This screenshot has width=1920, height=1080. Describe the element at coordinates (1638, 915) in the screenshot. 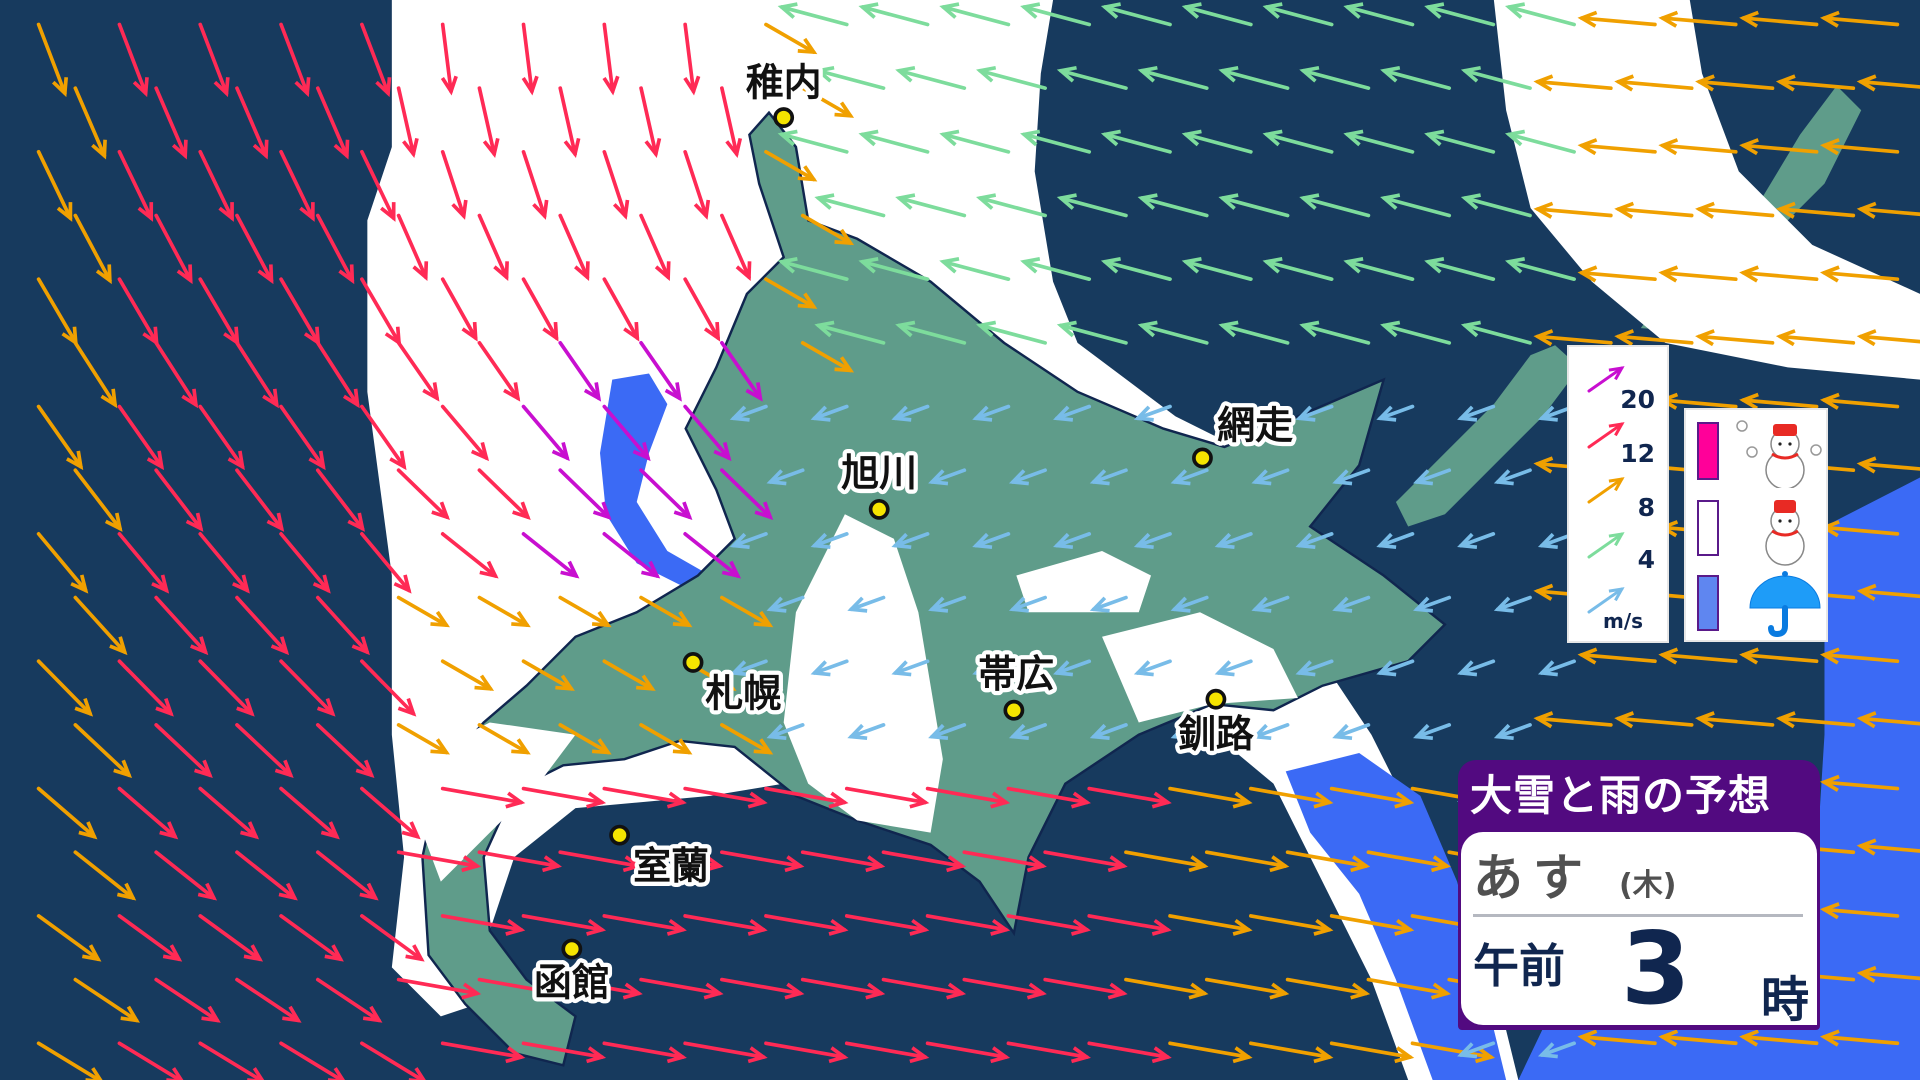

I see `divider` at that location.